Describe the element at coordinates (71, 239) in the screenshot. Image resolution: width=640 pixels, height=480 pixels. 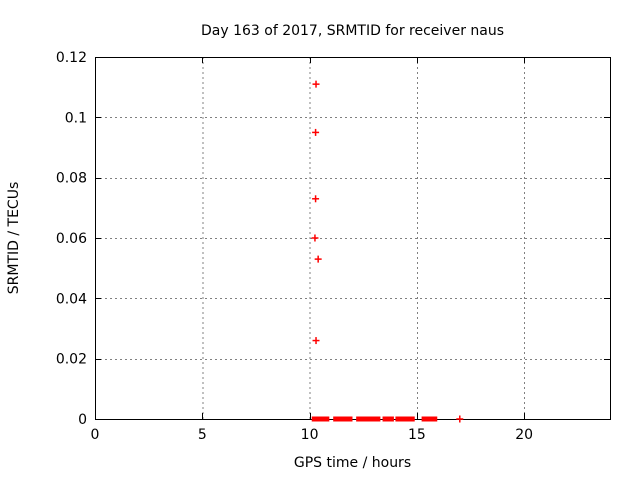
I see `y-tick-label: 0.06` at that location.